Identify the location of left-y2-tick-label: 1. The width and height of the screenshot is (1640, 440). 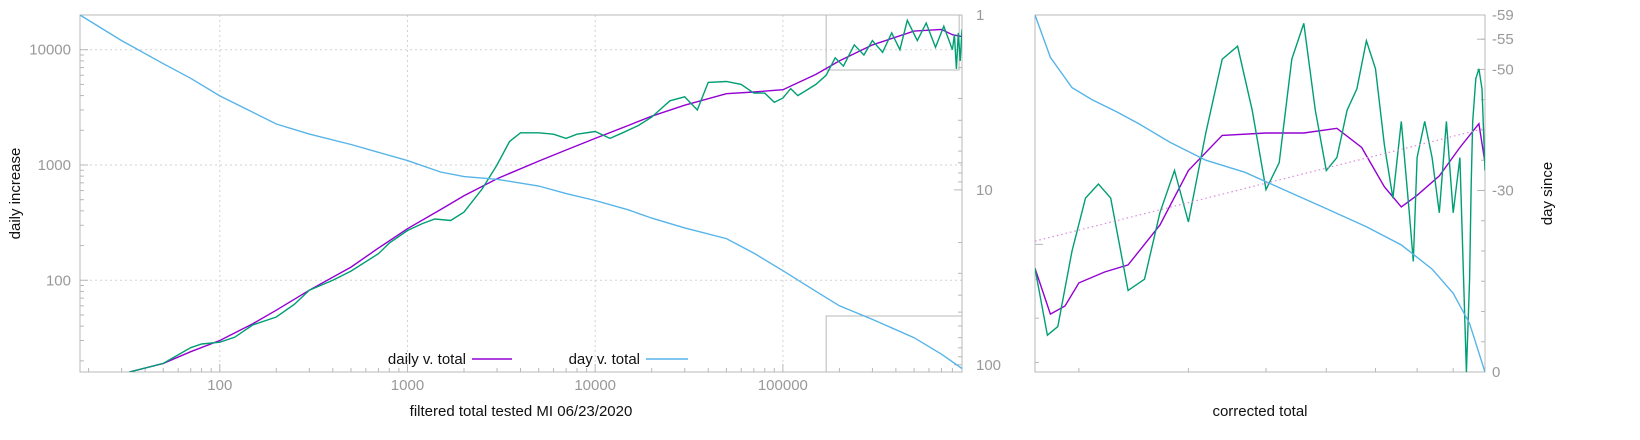
(980, 15).